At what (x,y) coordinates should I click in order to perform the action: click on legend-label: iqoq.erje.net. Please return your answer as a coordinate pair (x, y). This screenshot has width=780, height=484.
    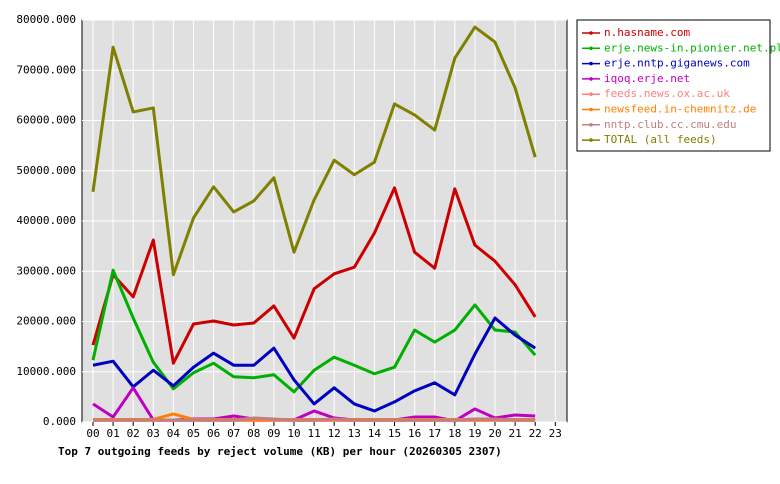
    Looking at the image, I should click on (647, 78).